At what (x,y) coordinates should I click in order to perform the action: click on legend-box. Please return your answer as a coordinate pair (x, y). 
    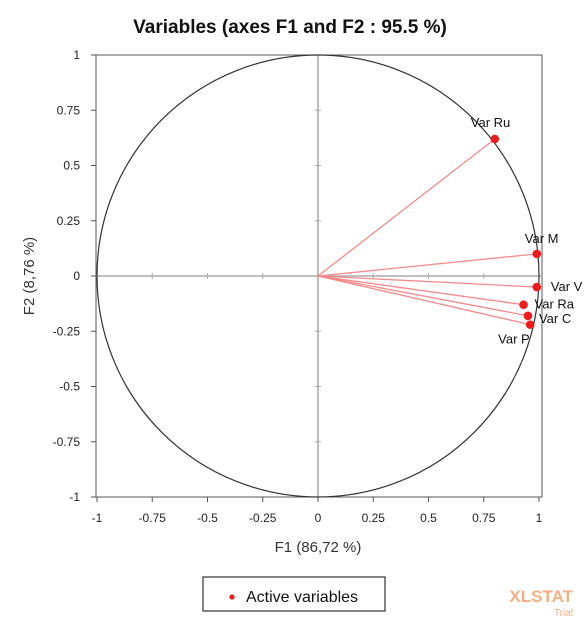
    Looking at the image, I should click on (294, 594).